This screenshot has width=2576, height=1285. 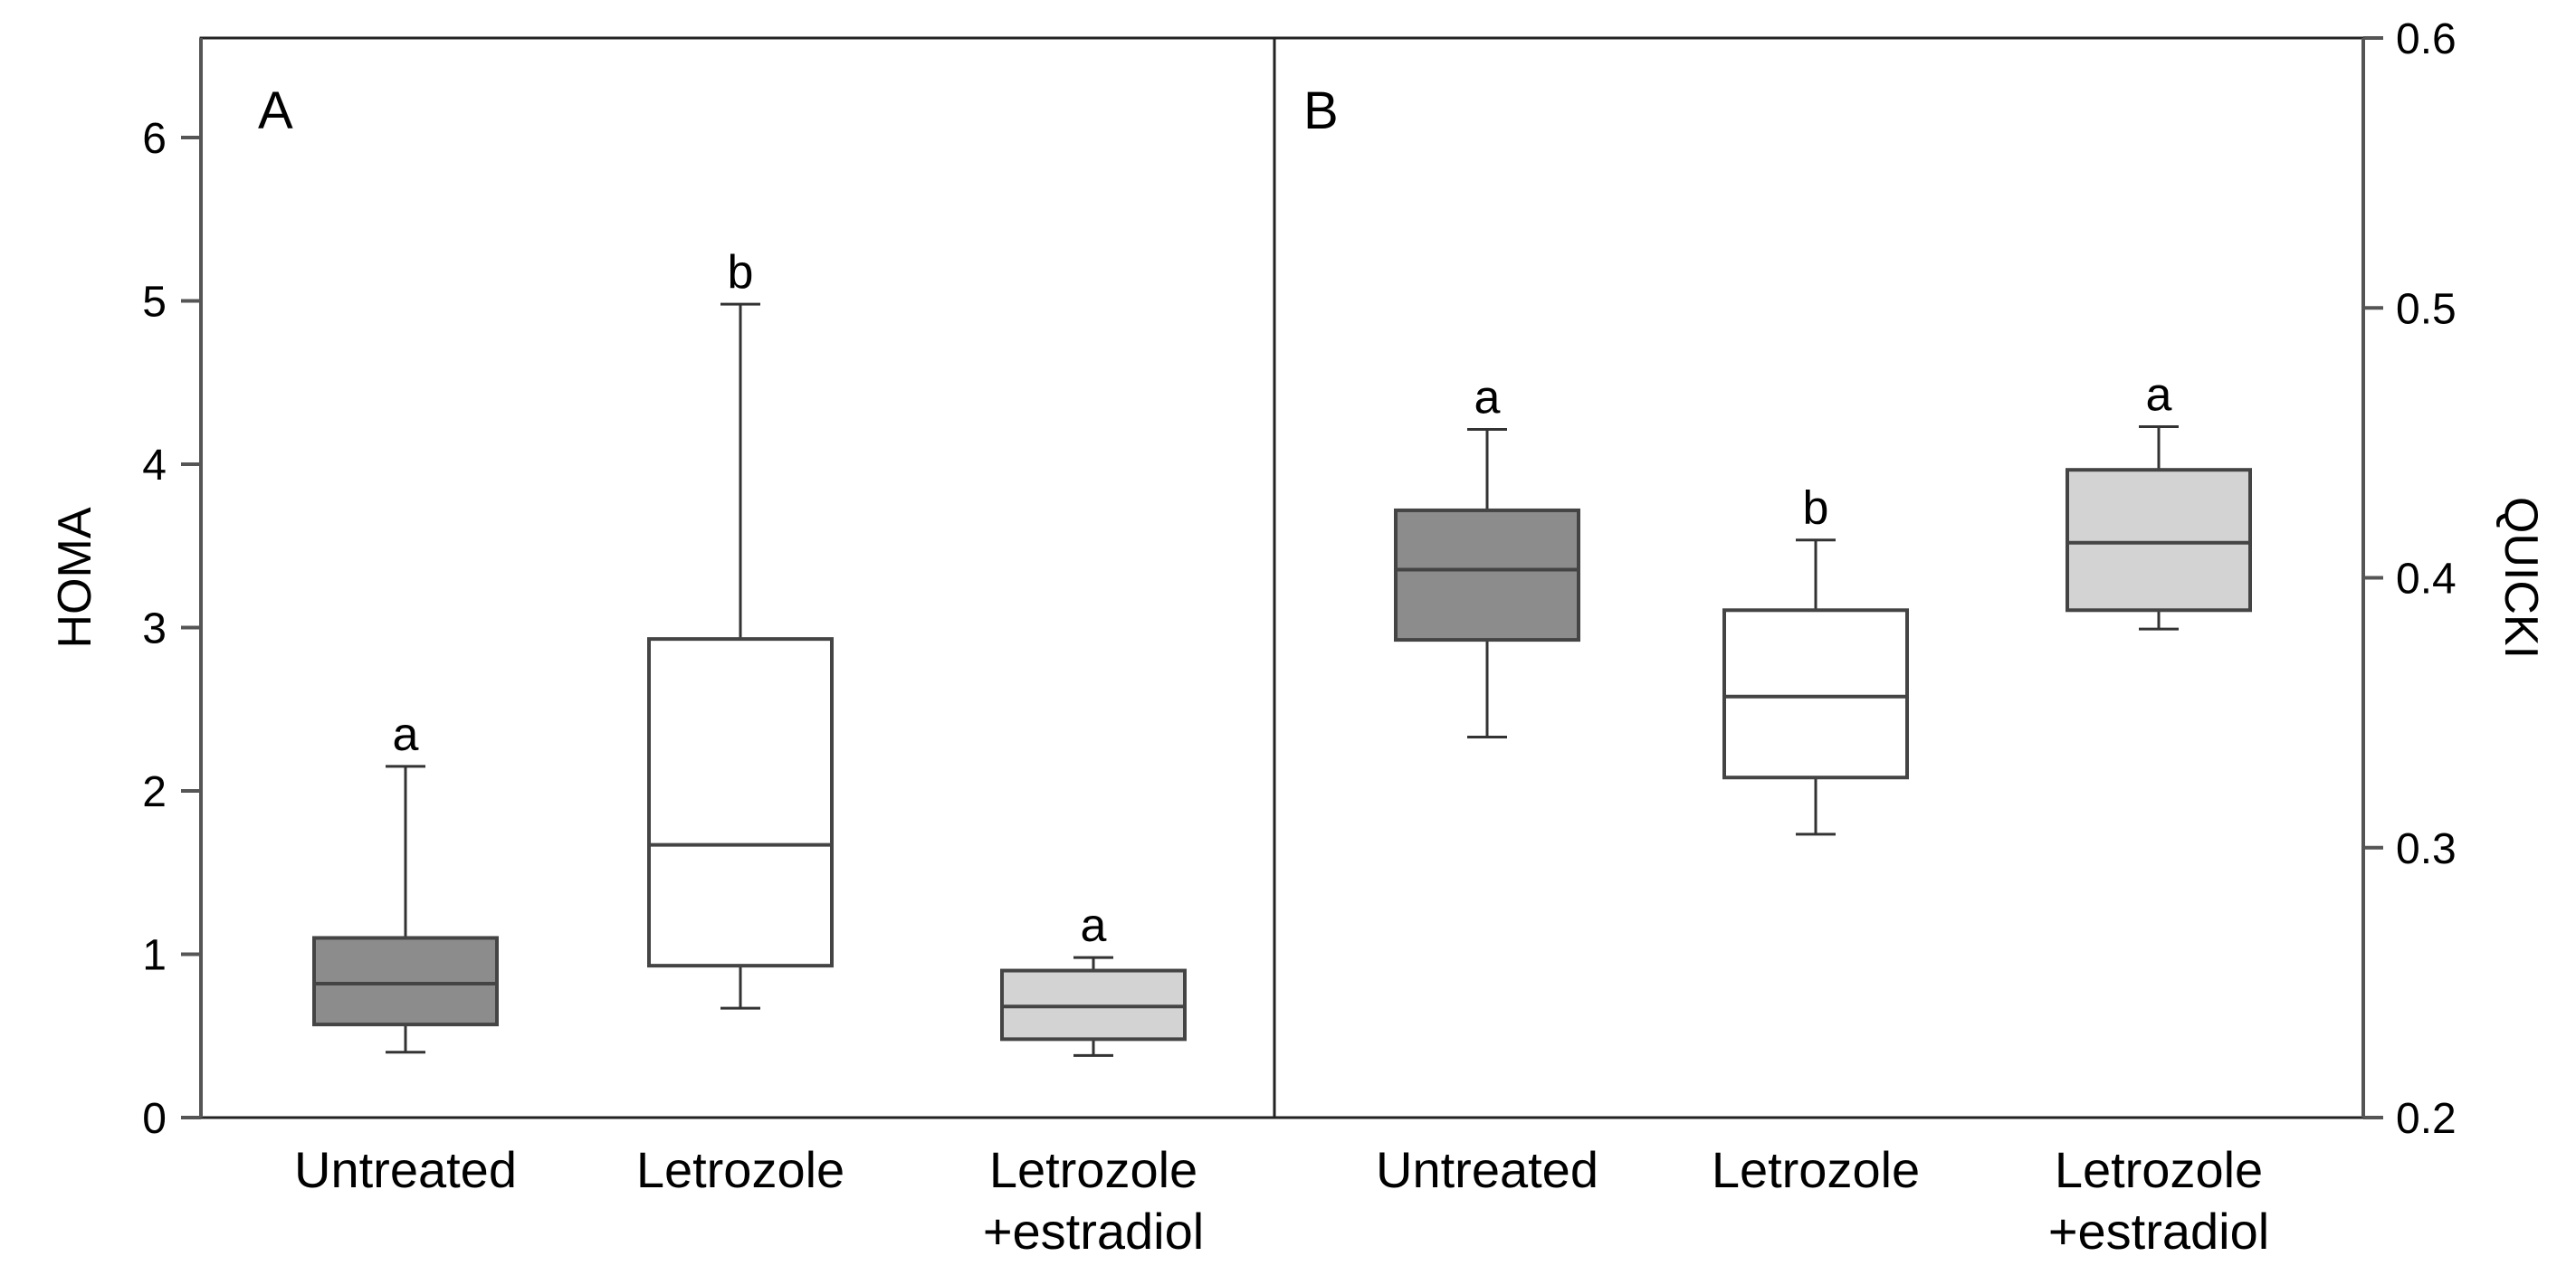 I want to click on y-tick-label: 0.5, so click(x=2426, y=309).